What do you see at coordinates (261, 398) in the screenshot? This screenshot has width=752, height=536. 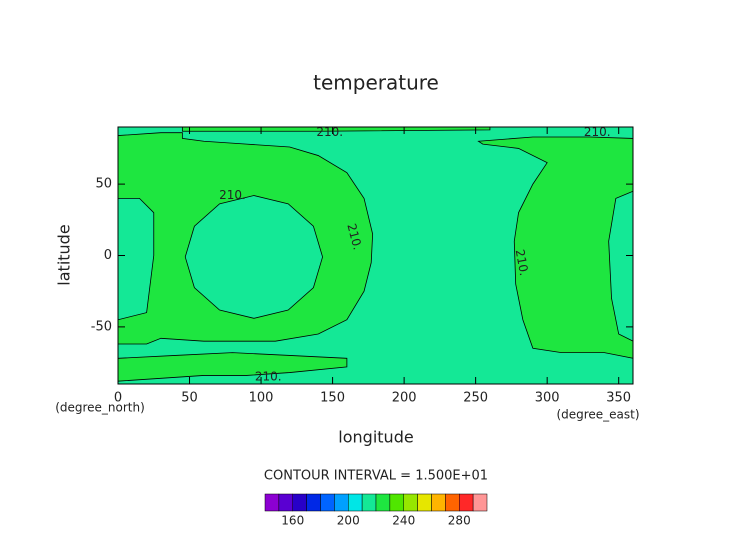 I see `x-tick-label: 100` at bounding box center [261, 398].